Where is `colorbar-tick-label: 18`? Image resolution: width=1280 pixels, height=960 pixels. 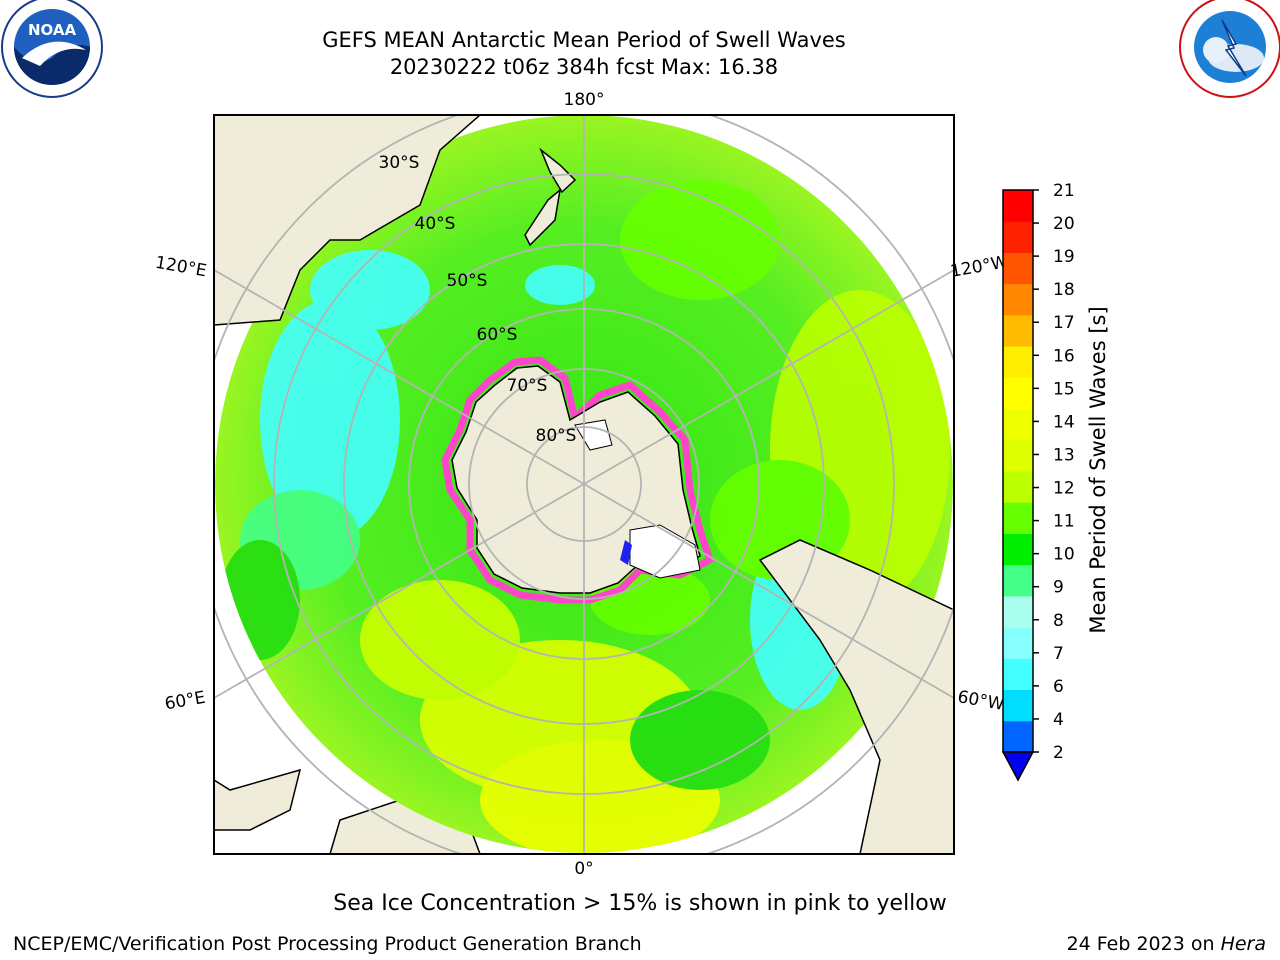 colorbar-tick-label: 18 is located at coordinates (1064, 290).